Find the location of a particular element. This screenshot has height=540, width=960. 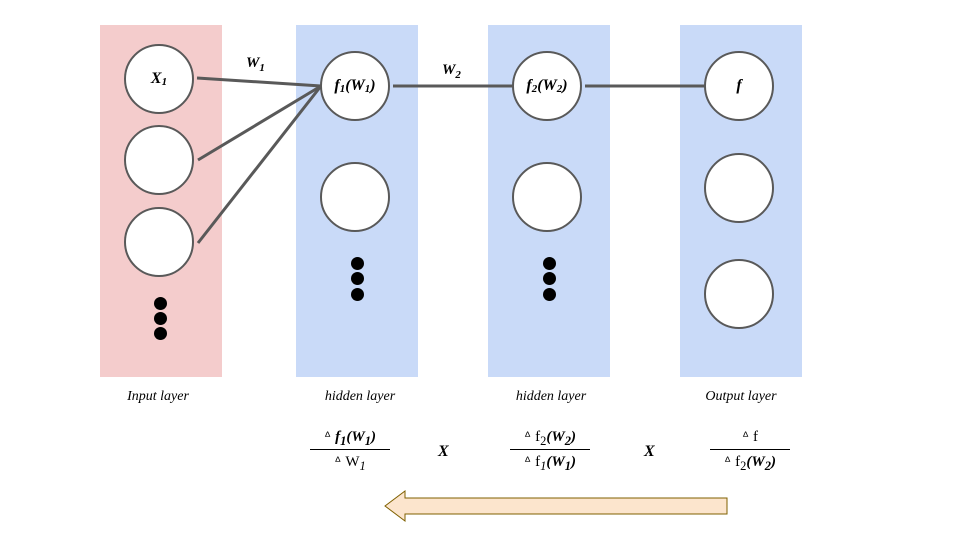

input-node-1-label: X1 is located at coordinates (159, 79).